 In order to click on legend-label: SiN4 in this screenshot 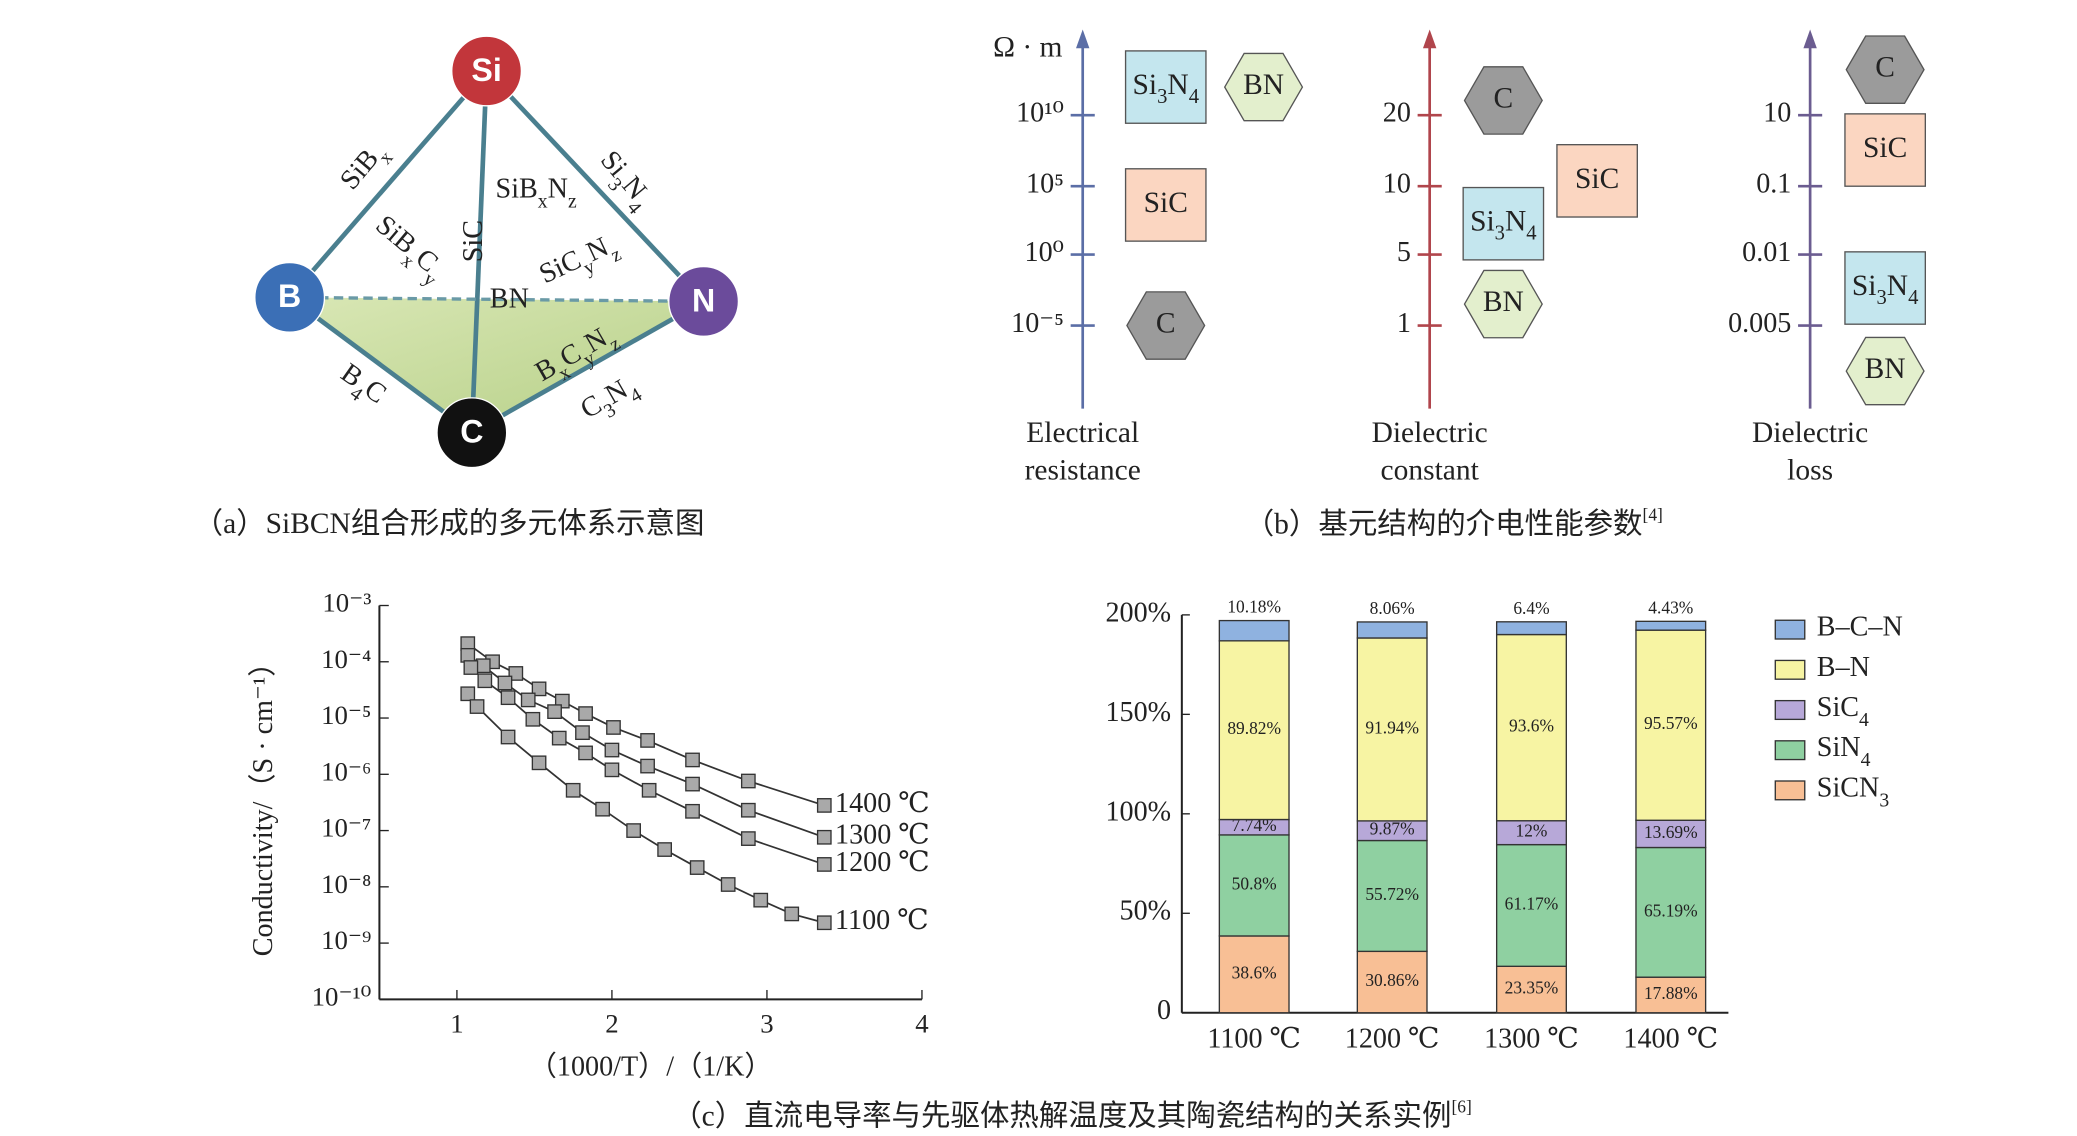, I will do `click(1844, 752)`.